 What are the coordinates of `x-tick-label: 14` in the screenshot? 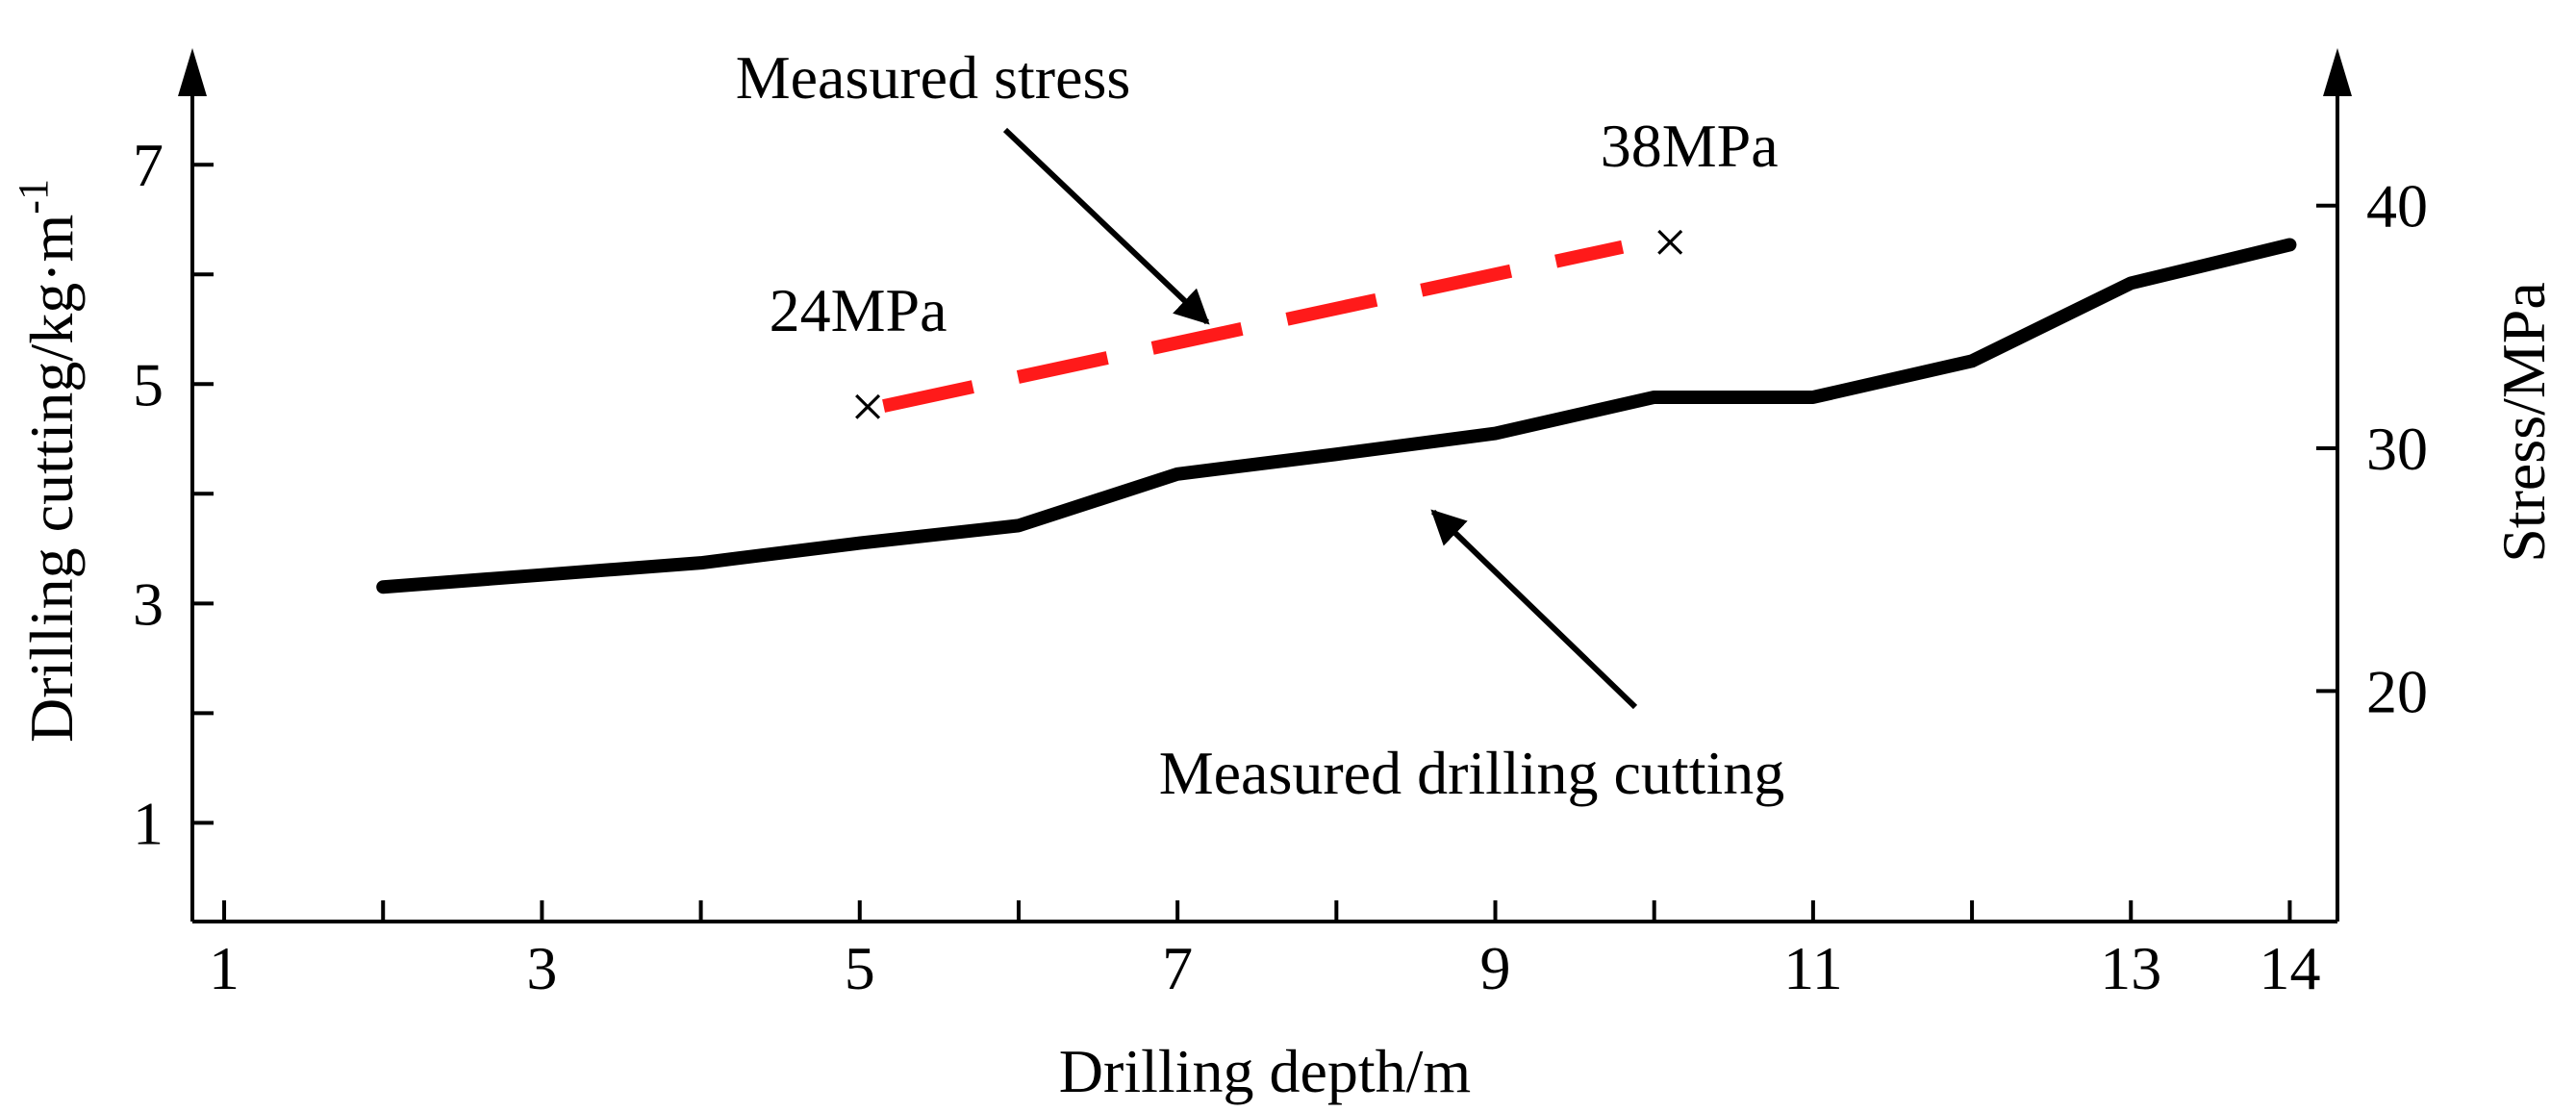 It's located at (2289, 968).